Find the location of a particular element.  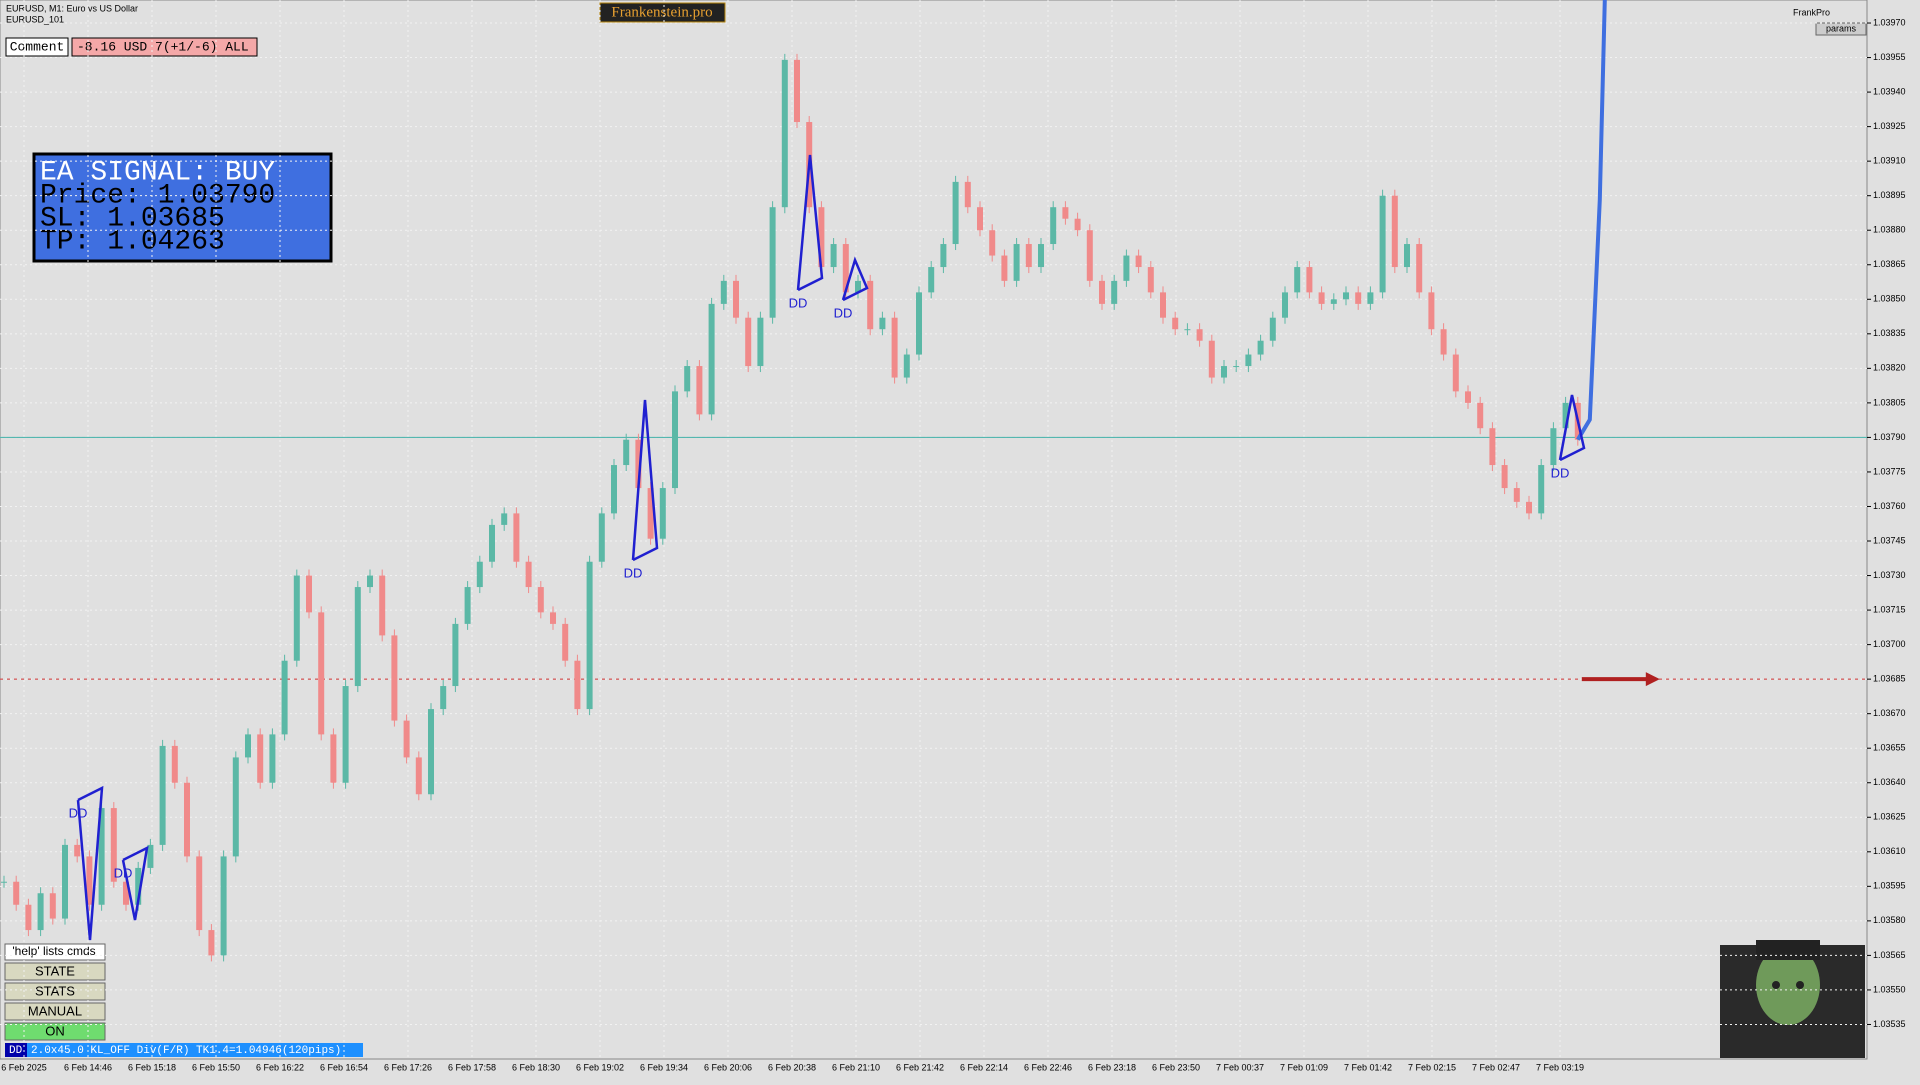

tp-path is located at coordinates (1591, 220).